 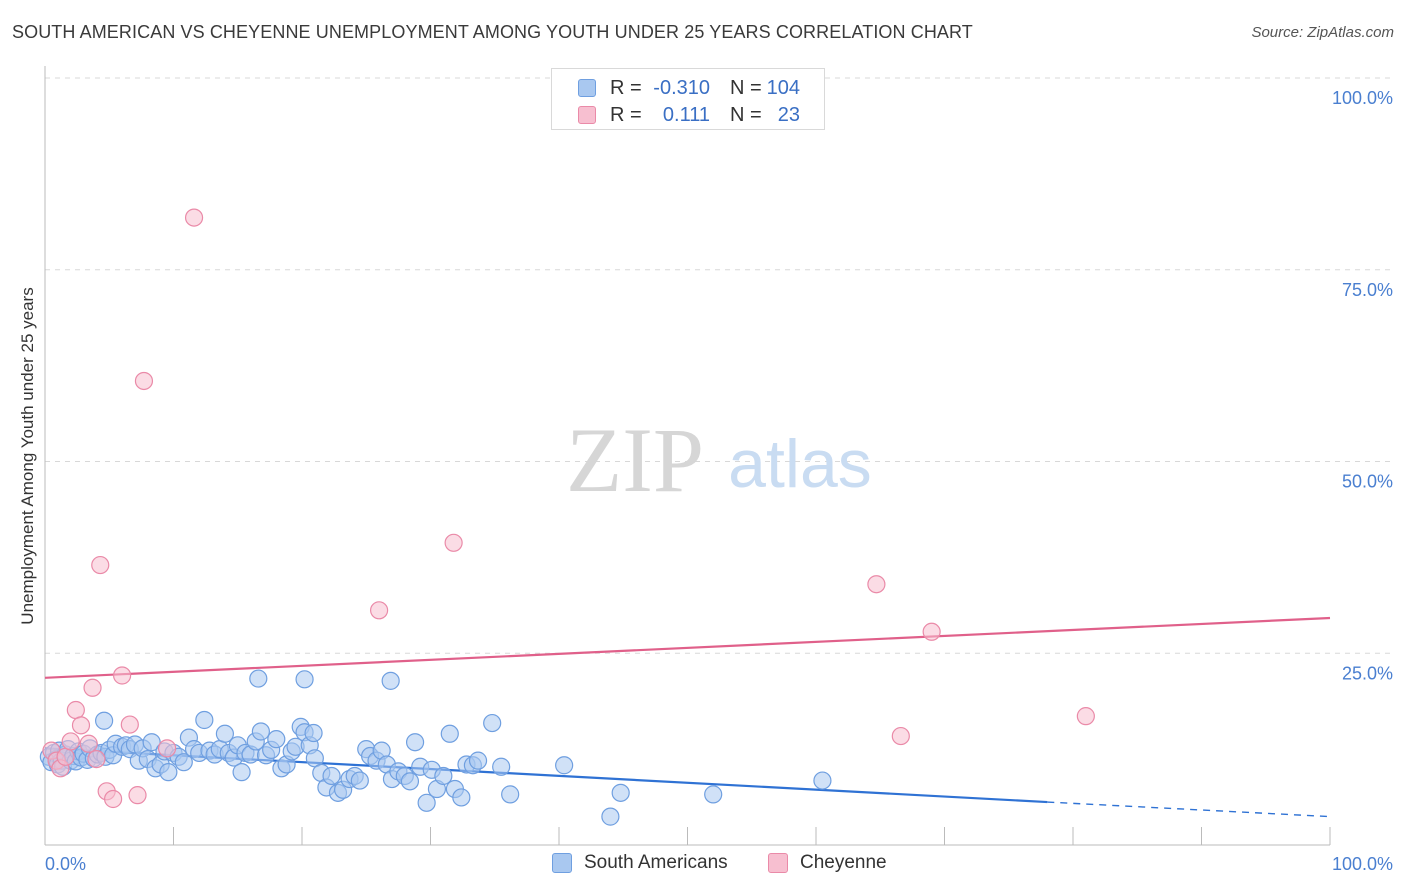 What do you see at coordinates (788, 115) in the screenshot?
I see `n-value: 23` at bounding box center [788, 115].